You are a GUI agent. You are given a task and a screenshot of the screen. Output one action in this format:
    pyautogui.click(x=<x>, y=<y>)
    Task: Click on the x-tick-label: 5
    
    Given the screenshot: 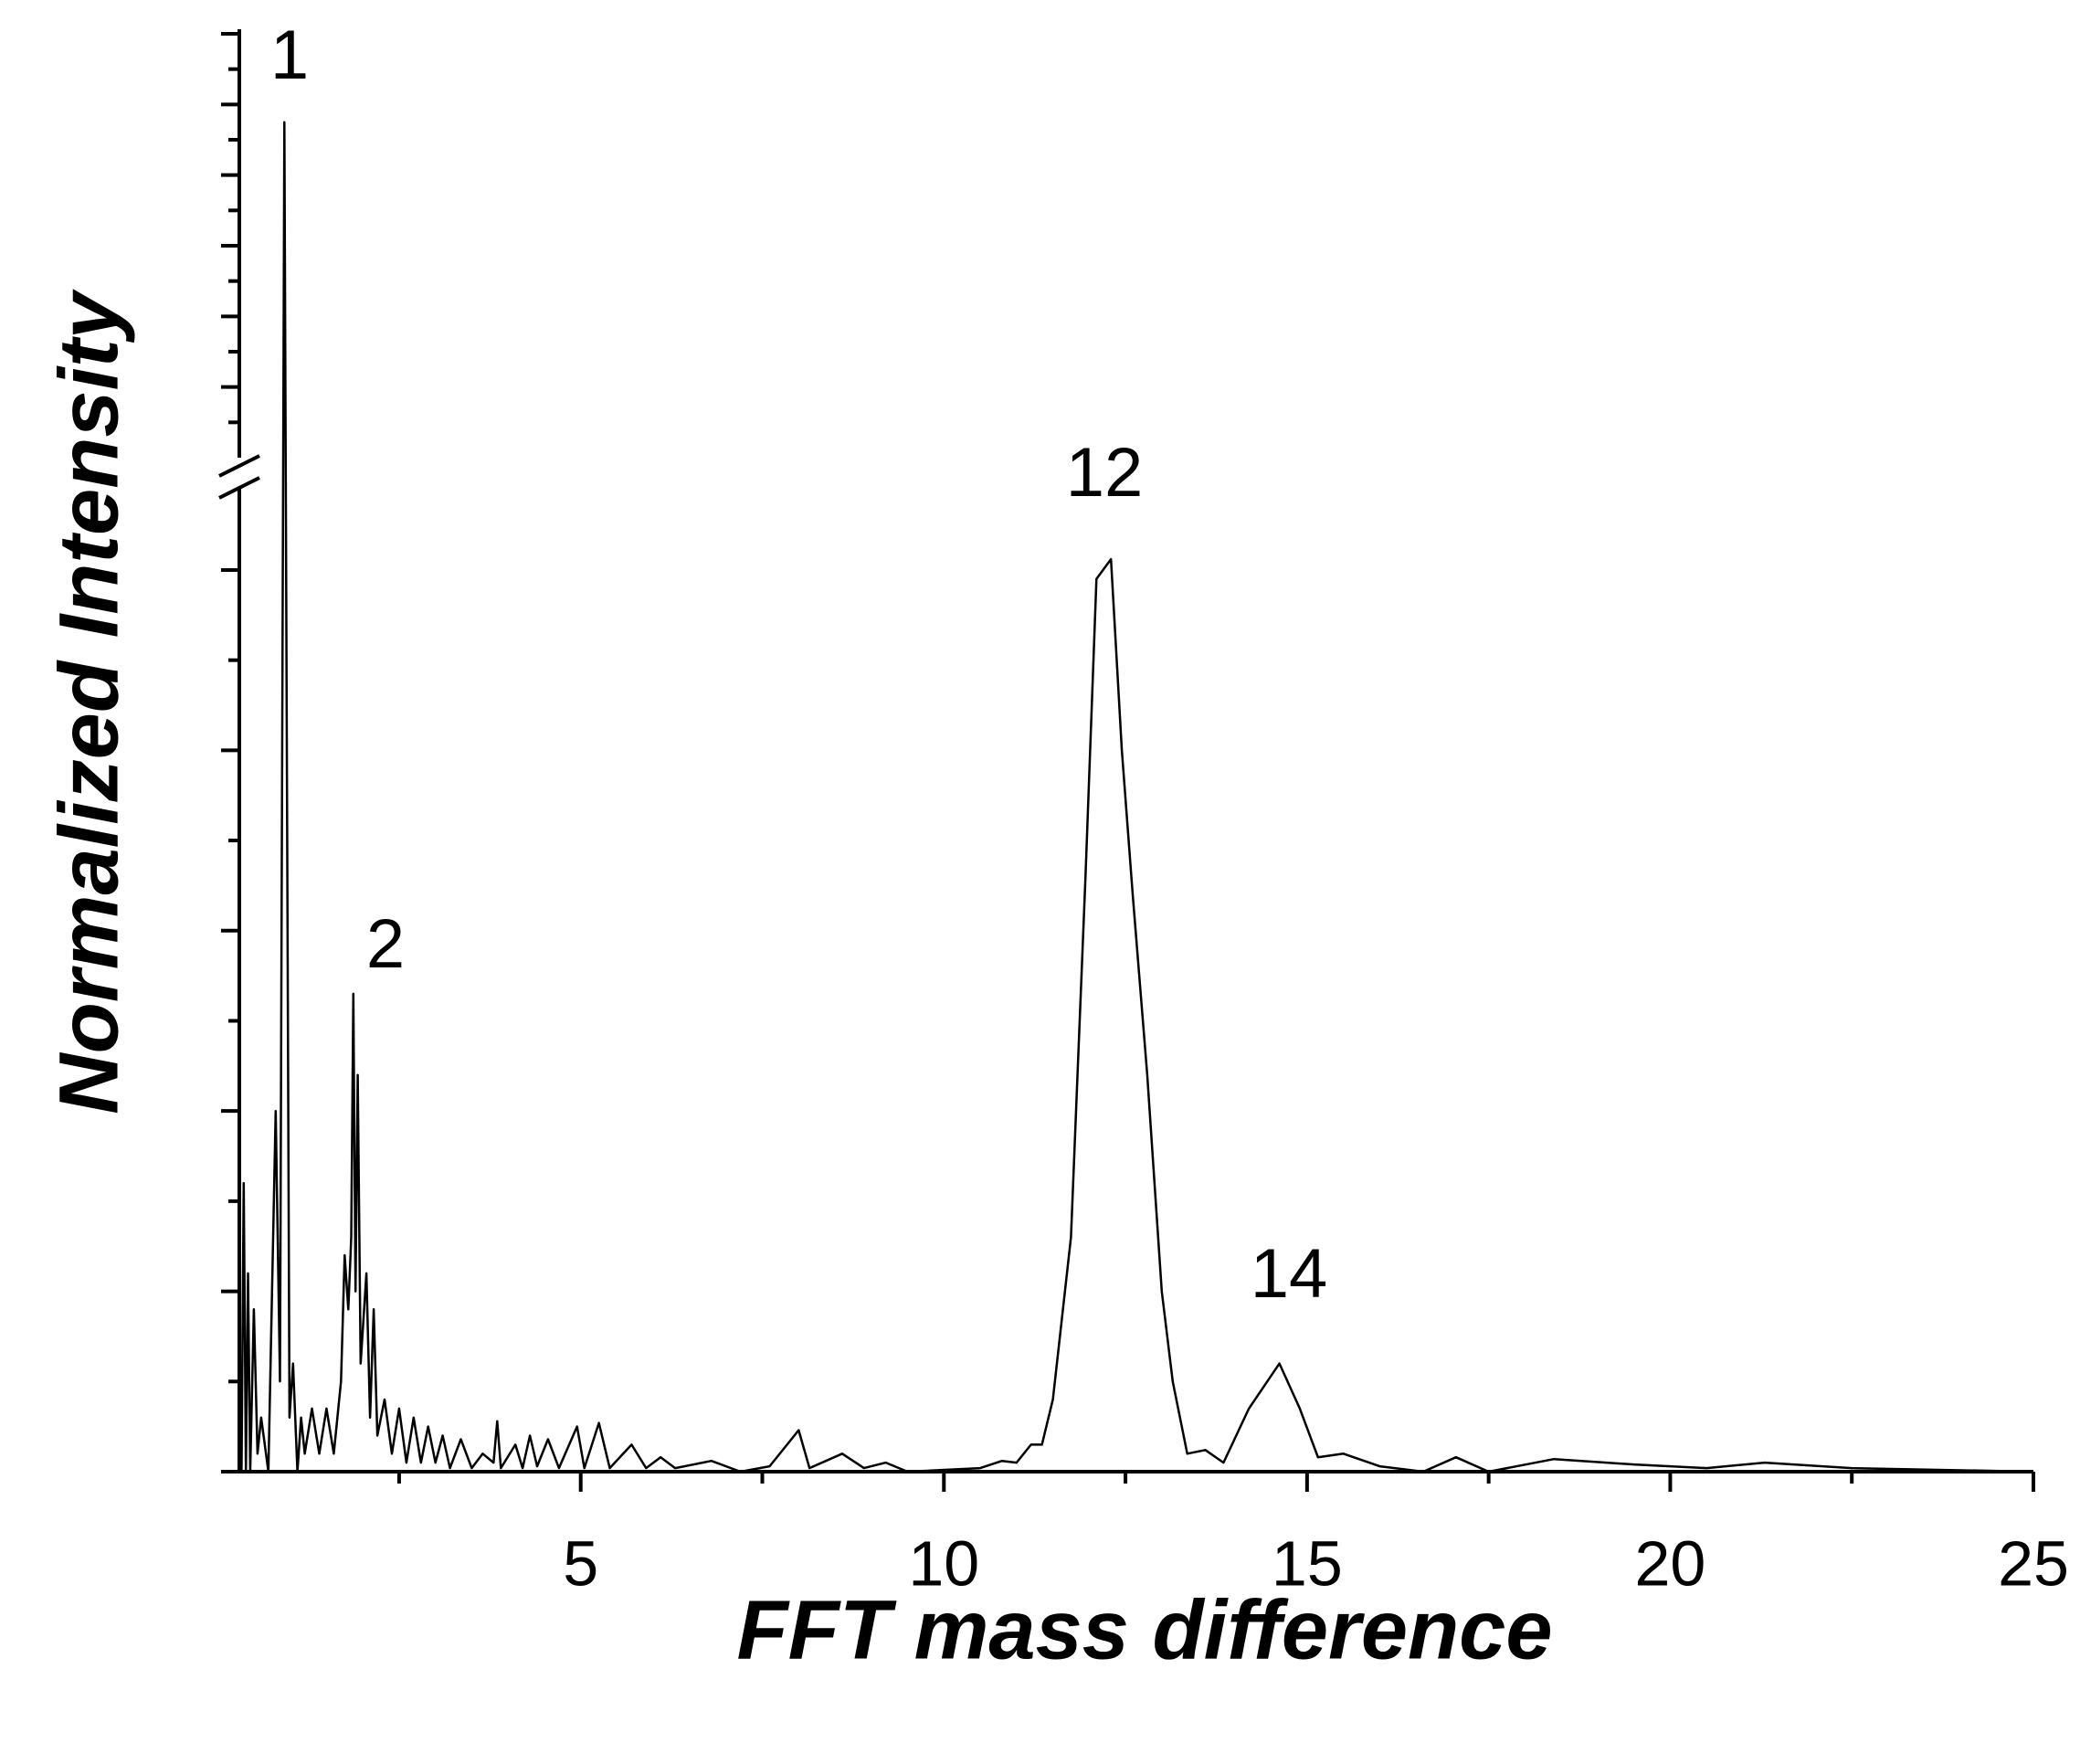 What is the action you would take?
    pyautogui.click(x=580, y=1563)
    